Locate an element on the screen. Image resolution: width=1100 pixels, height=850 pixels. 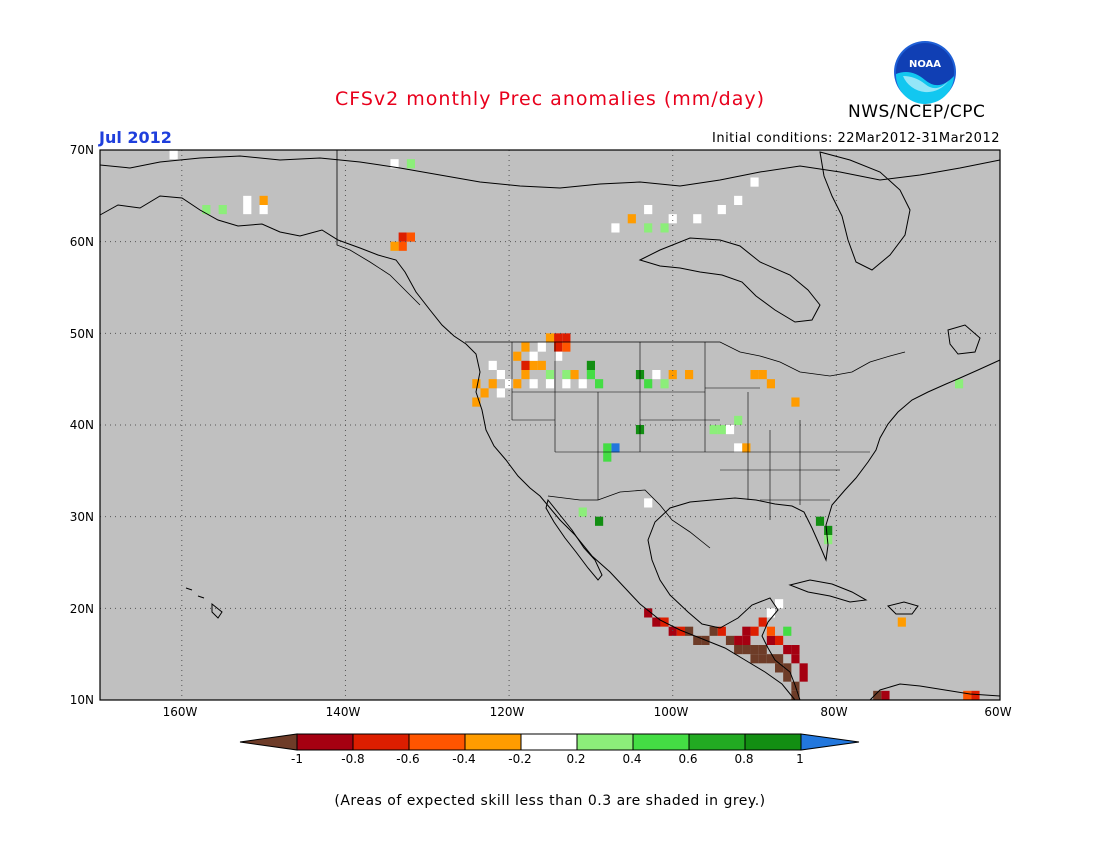
colorbar-label-1: 1 is located at coordinates (800, 759).